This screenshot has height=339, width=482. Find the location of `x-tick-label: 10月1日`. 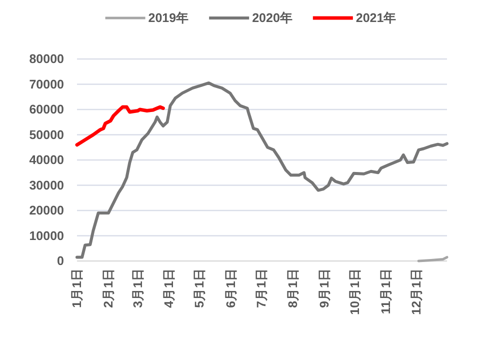

x-tick-label: 10月1日 is located at coordinates (355, 291).